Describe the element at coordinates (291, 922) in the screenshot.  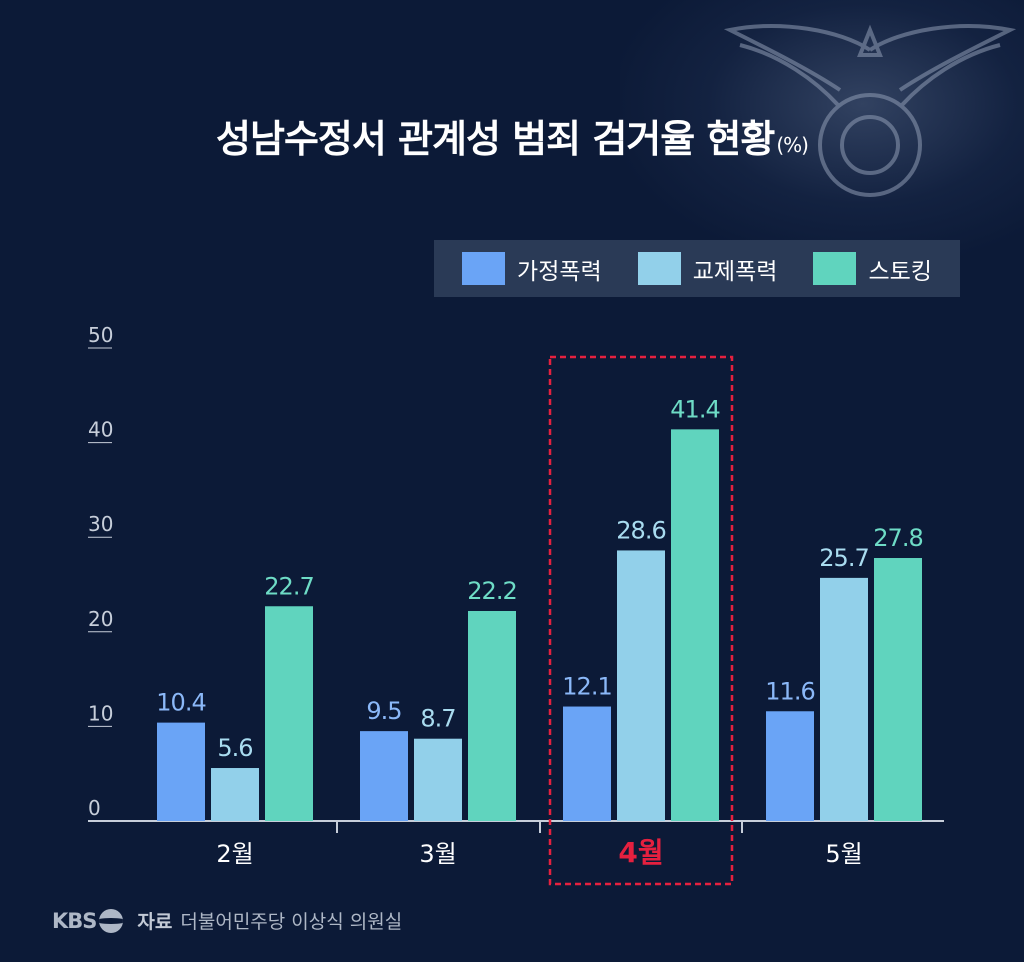
I see `source-text: 더불어민주당 이상식 의원실` at that location.